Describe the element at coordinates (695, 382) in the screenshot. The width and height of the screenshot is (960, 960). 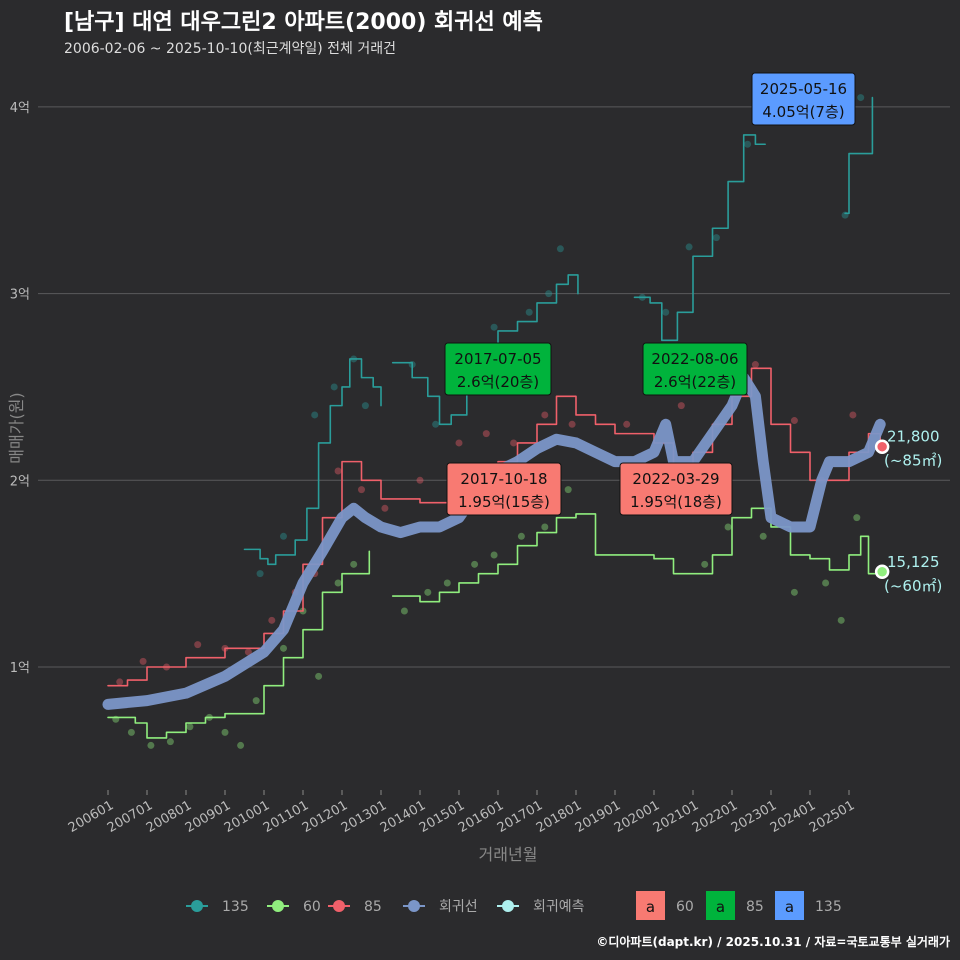
I see `annotation-text: 2.6억(22층)` at that location.